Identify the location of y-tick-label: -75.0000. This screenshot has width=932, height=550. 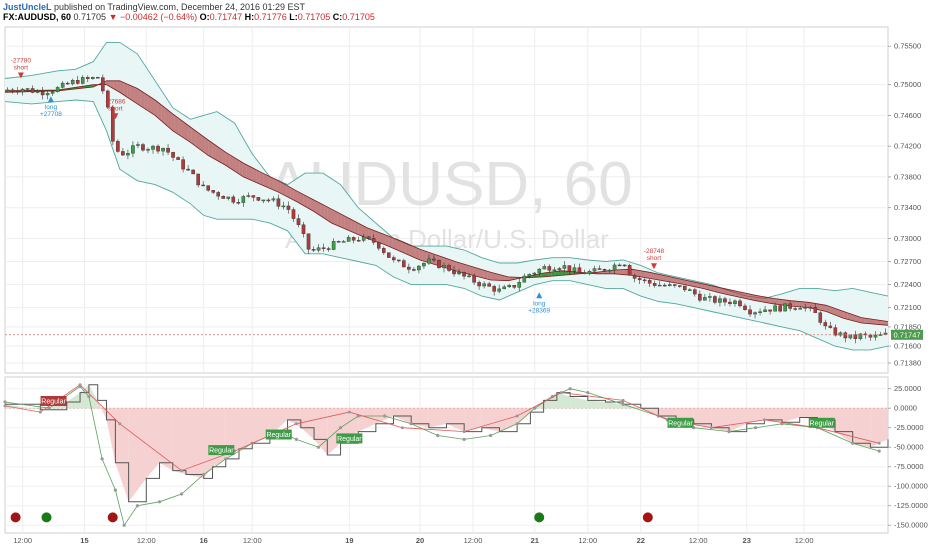
(909, 466).